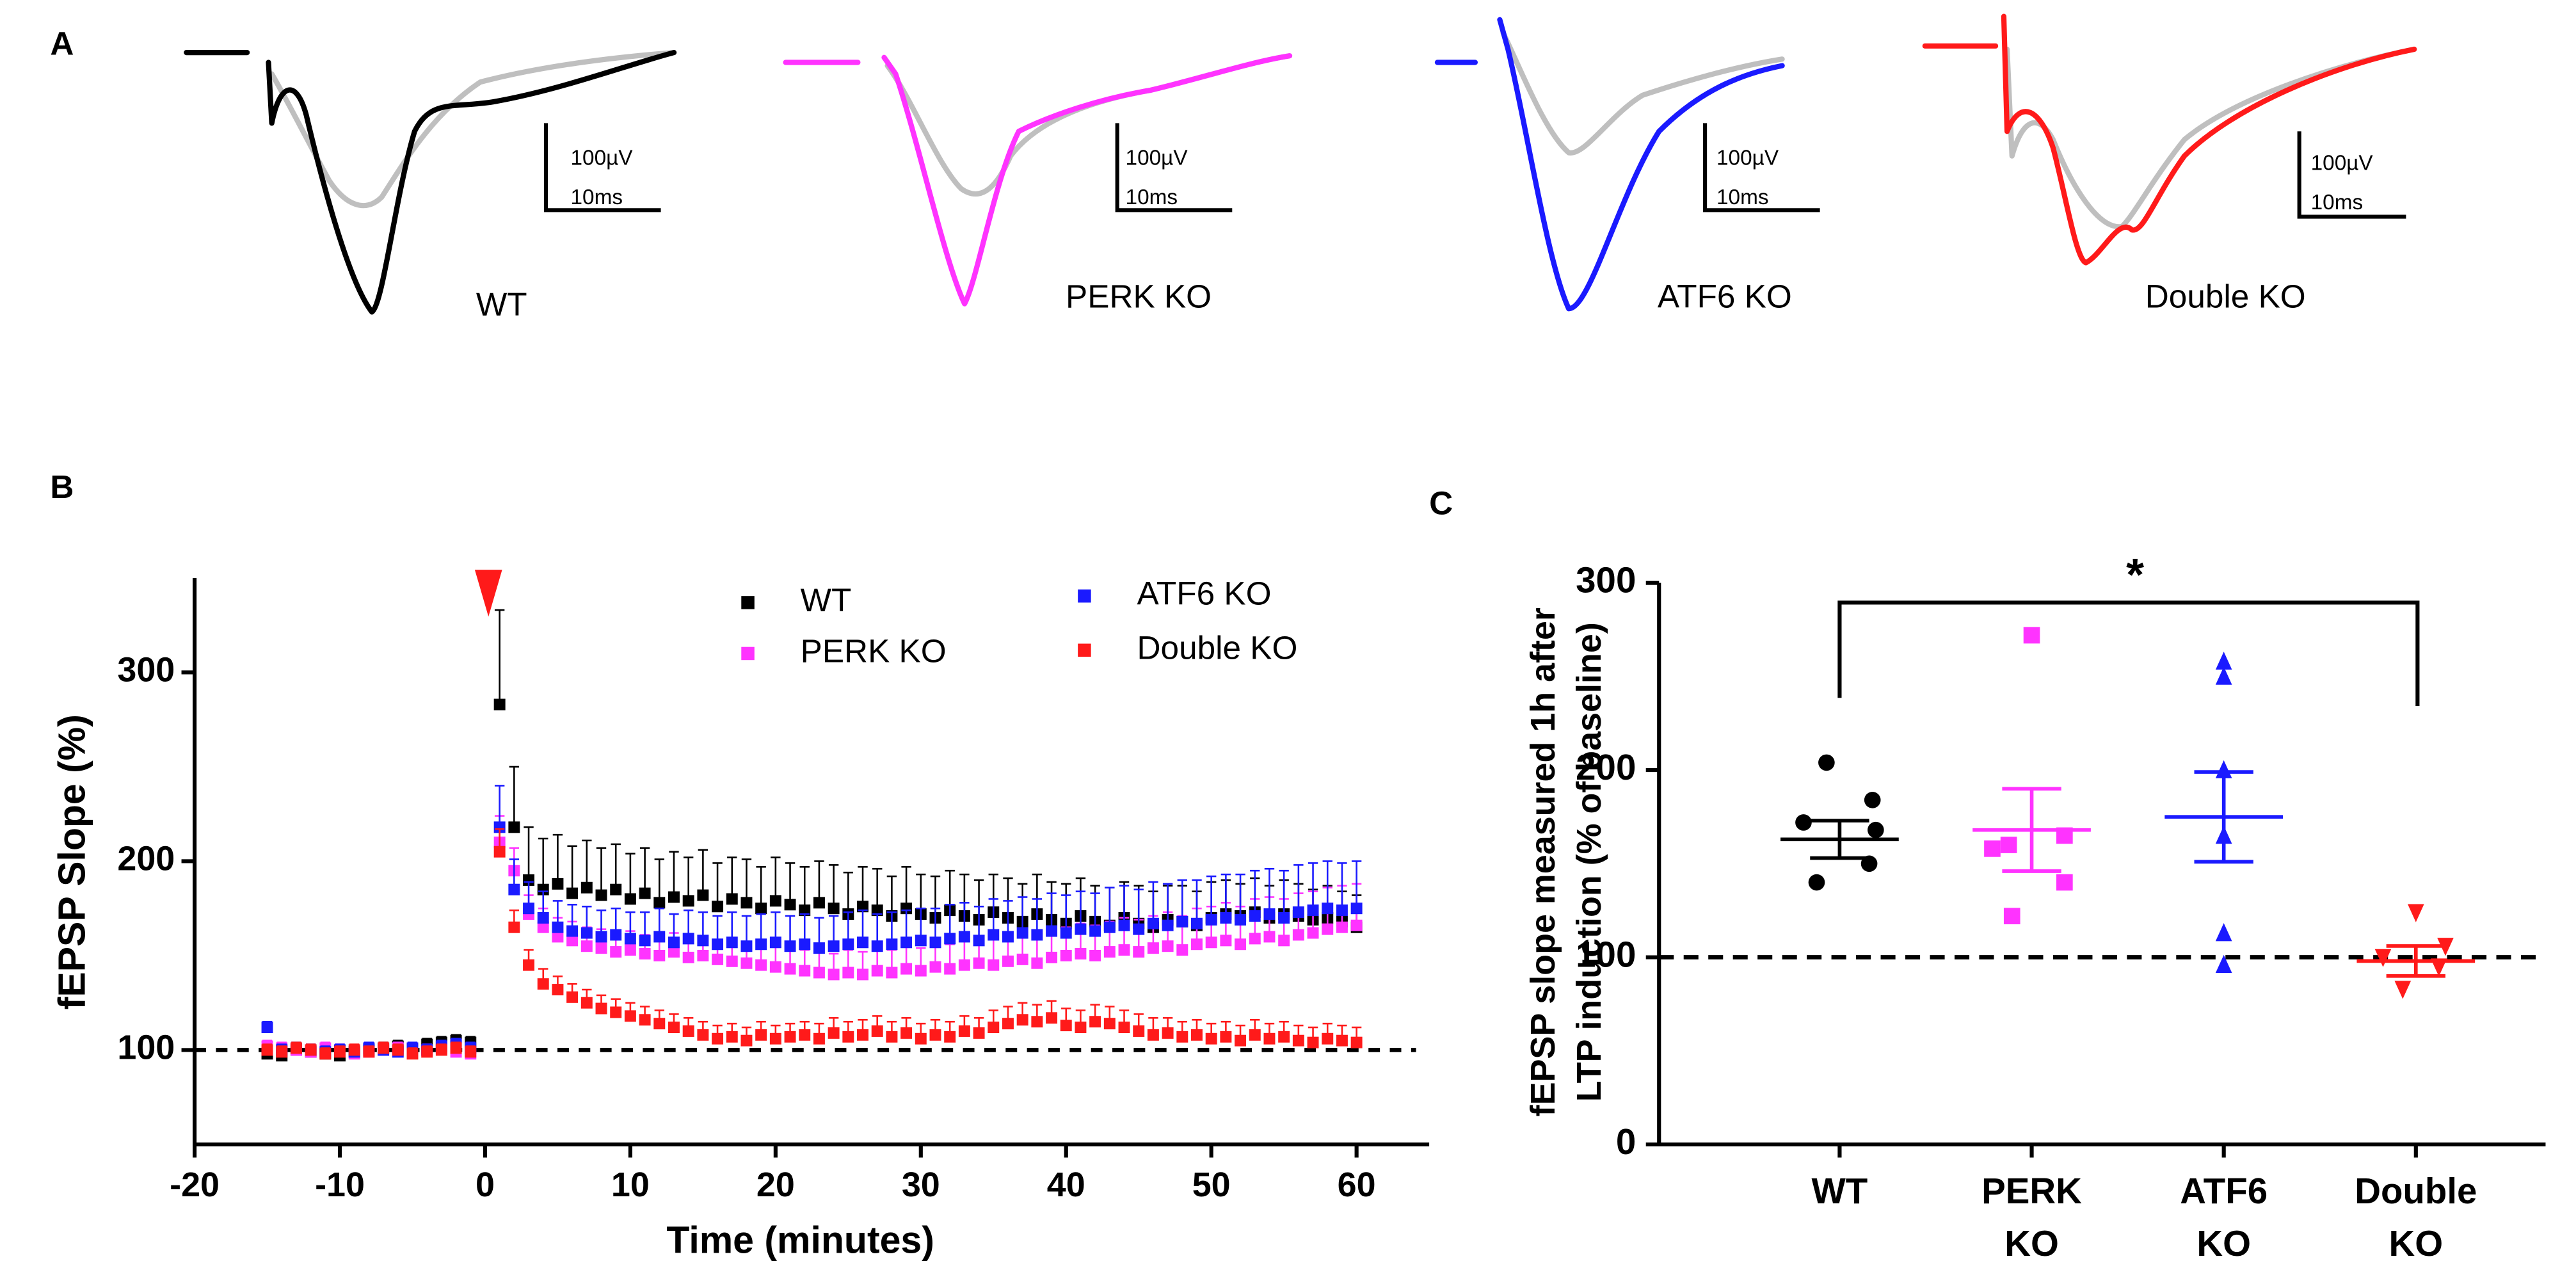  What do you see at coordinates (430, 182) in the screenshot?
I see `trace-wt` at bounding box center [430, 182].